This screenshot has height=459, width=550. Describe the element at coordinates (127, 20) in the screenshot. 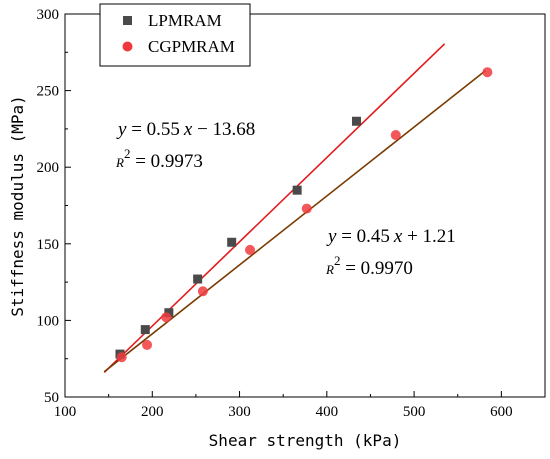

I see `legend-marker-lpmram` at that location.